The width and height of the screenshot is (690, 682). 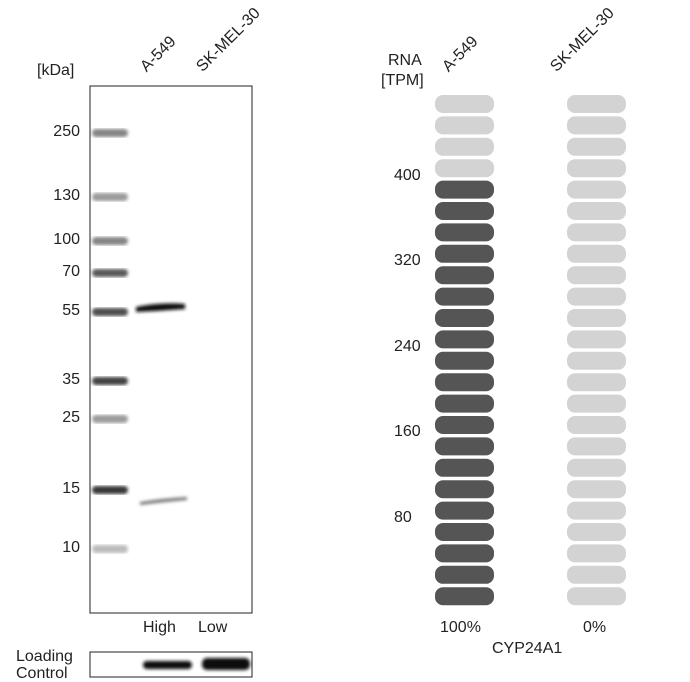 I want to click on tpm-label: [TPM], so click(x=402, y=80).